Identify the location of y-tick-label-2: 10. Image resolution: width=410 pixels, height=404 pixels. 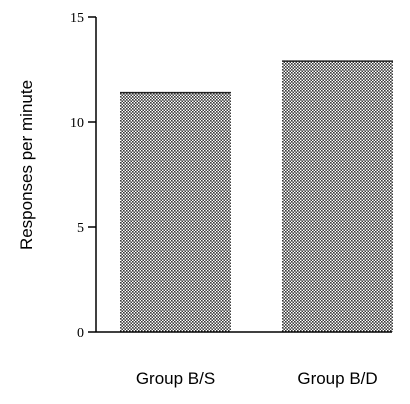
(77, 123).